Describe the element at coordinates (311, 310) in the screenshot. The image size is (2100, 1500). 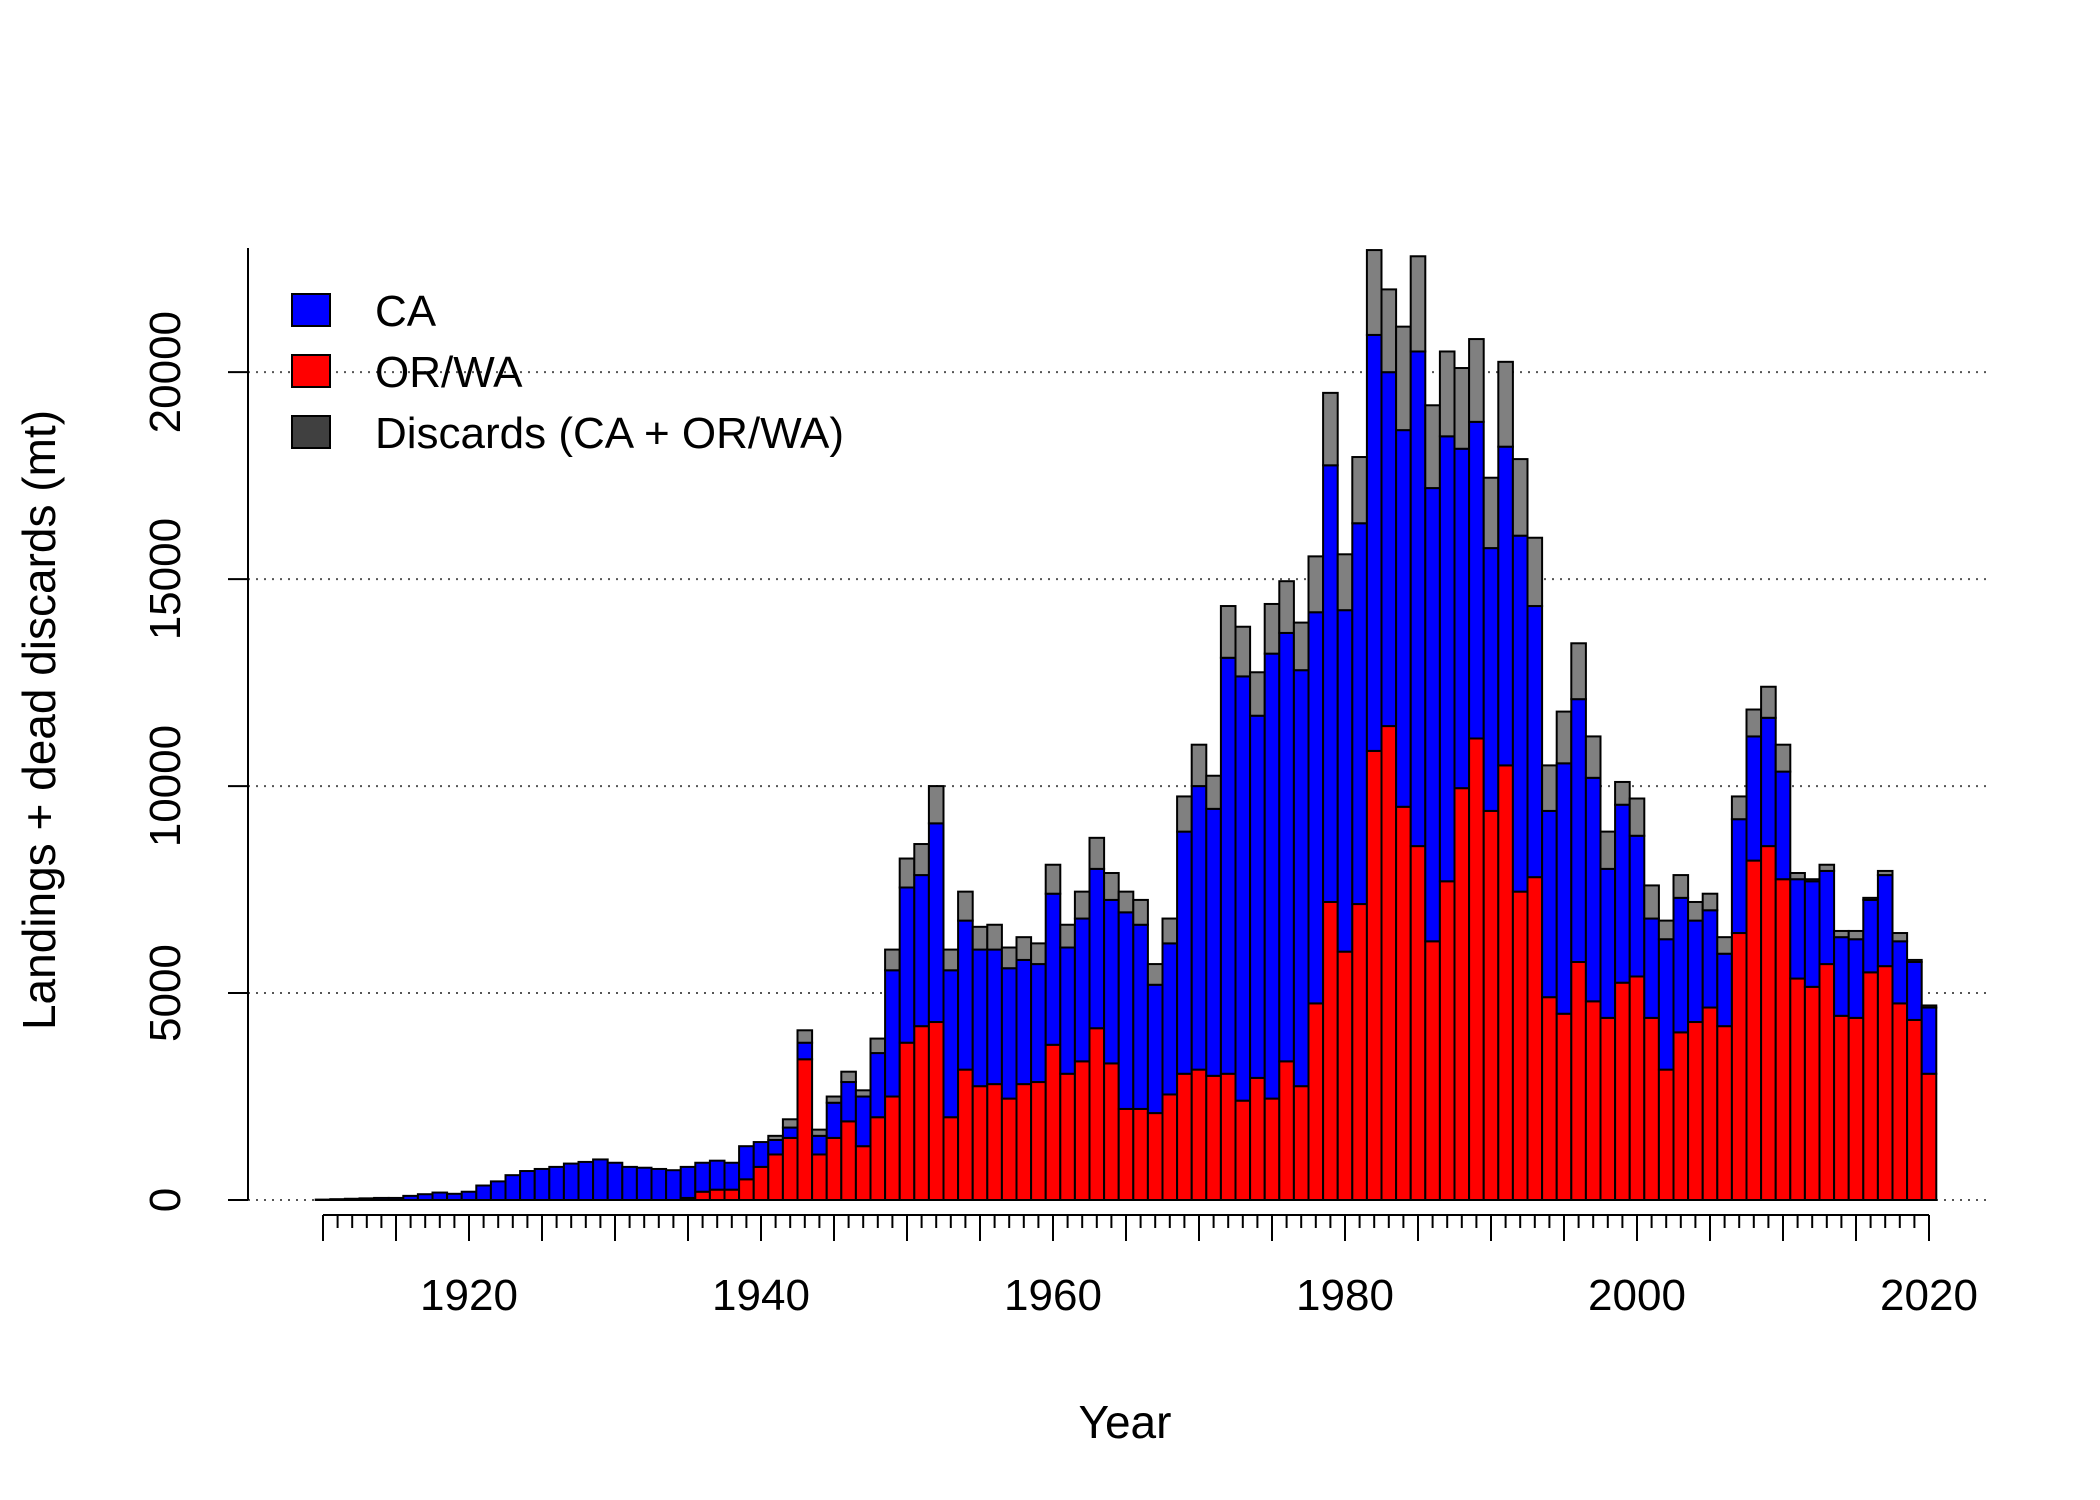
I see `legend-swatch` at that location.